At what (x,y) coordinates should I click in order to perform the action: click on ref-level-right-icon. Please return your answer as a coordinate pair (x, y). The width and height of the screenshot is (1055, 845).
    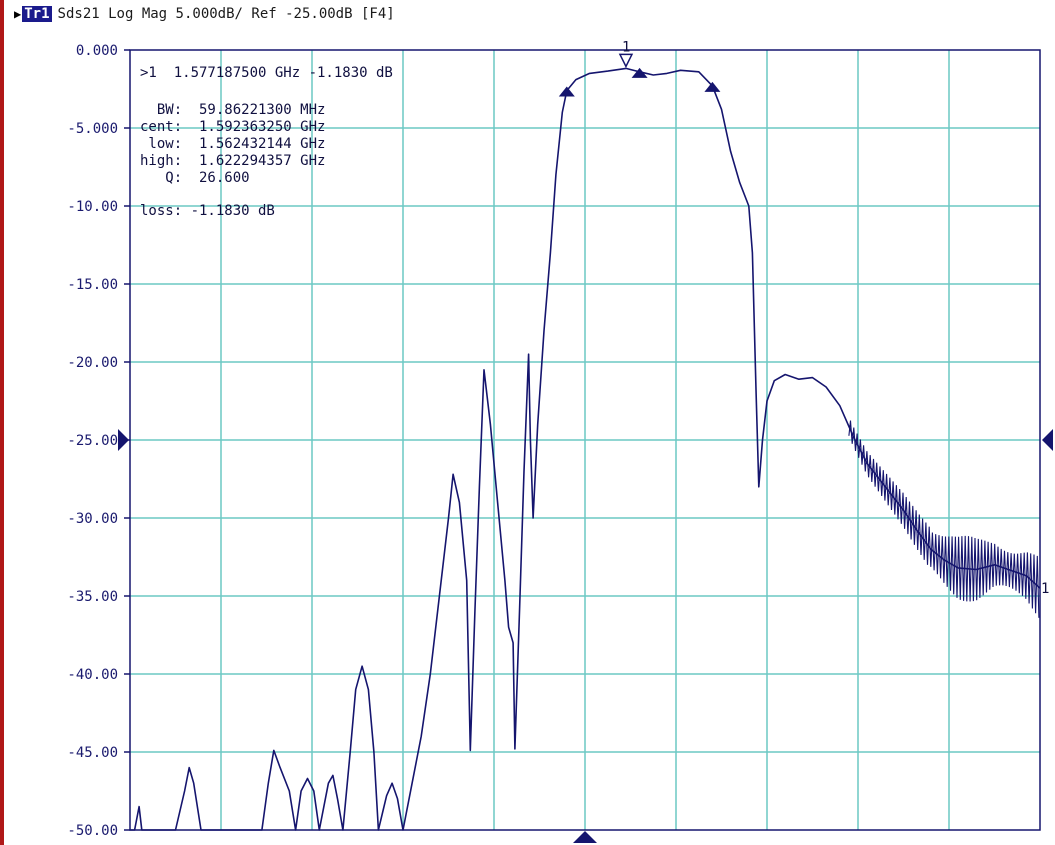
    Looking at the image, I should click on (1047, 440).